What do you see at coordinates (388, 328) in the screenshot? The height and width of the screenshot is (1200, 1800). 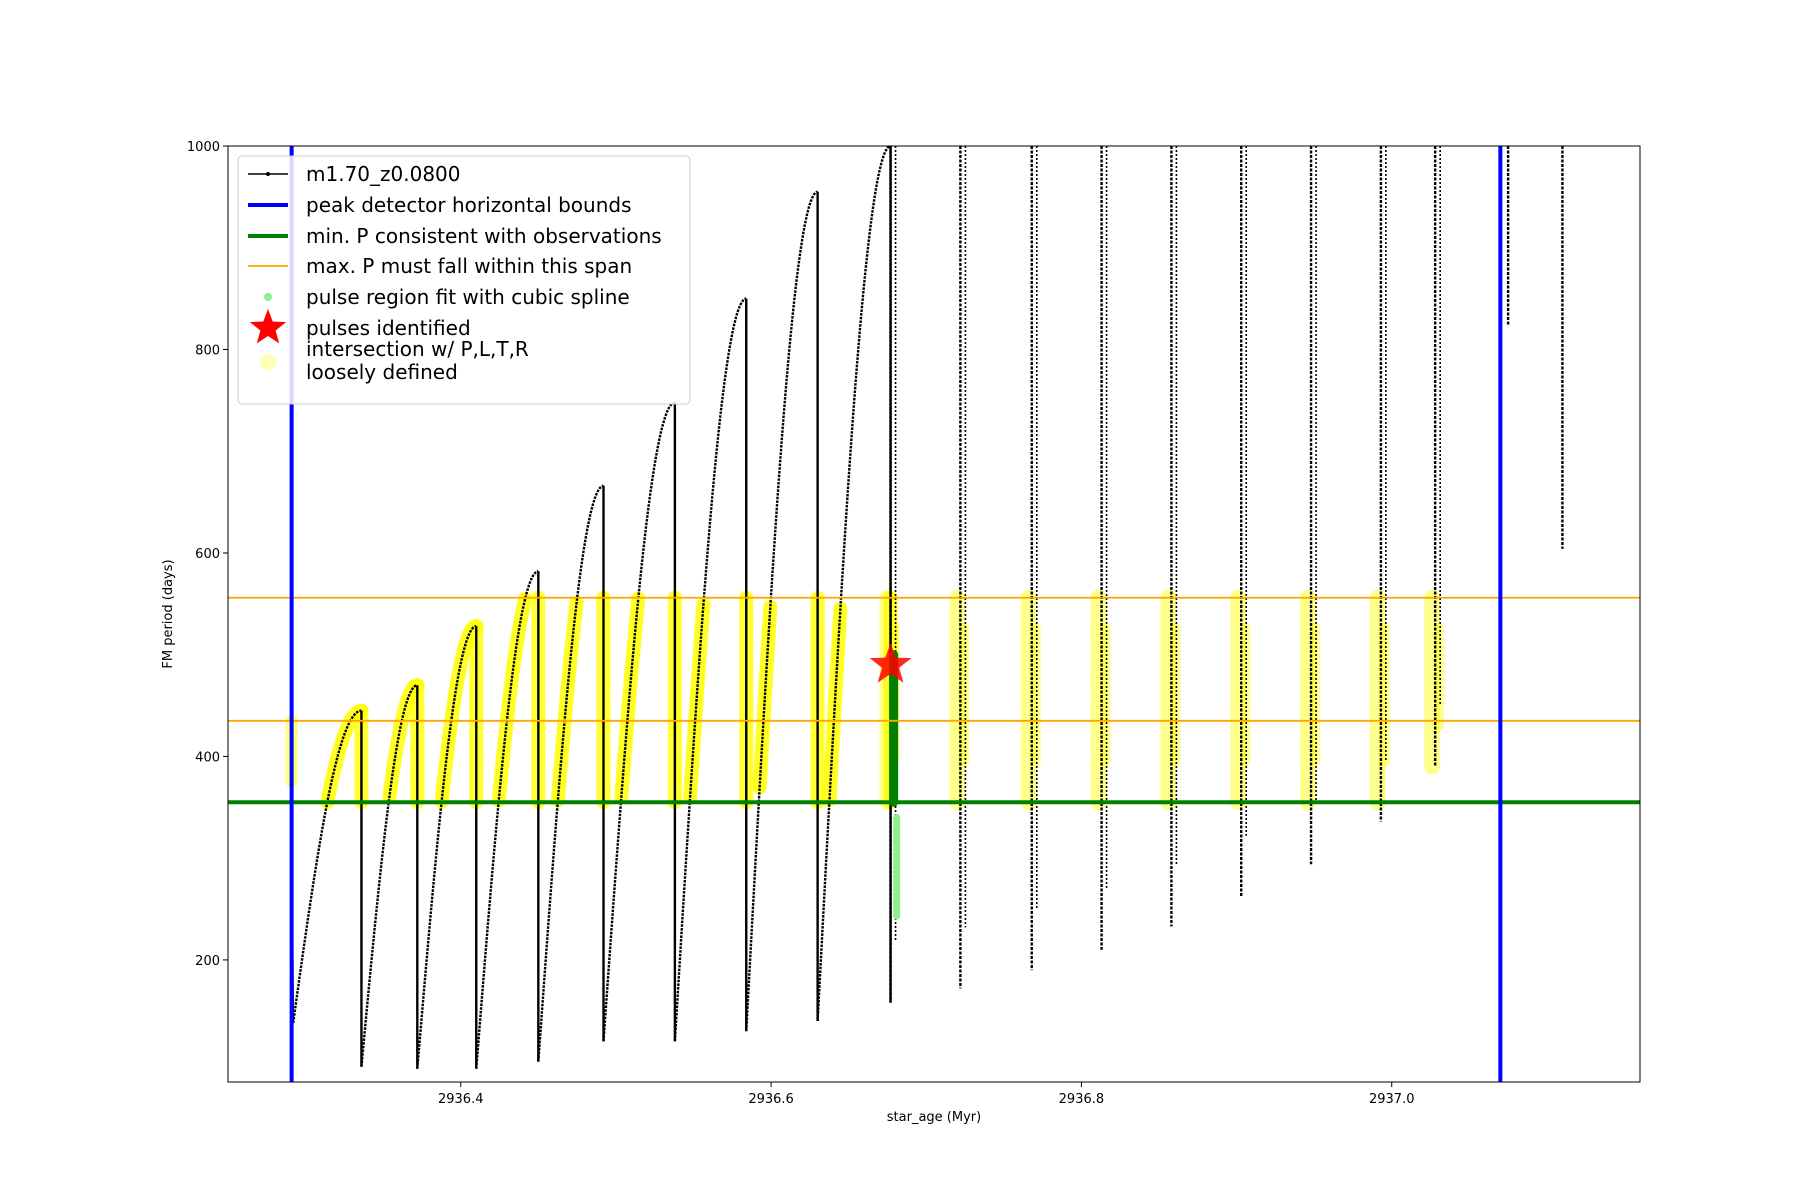 I see `legend-label-6: pulses identified` at bounding box center [388, 328].